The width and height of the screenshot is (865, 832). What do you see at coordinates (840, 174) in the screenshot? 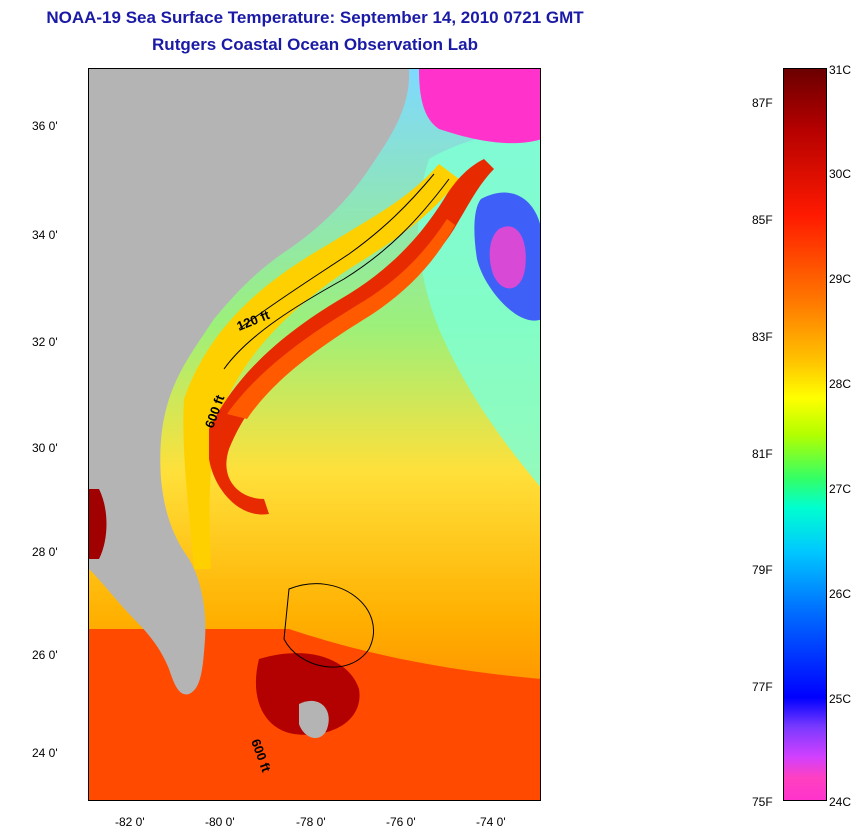
I see `colorbar-c-30: 30C` at bounding box center [840, 174].